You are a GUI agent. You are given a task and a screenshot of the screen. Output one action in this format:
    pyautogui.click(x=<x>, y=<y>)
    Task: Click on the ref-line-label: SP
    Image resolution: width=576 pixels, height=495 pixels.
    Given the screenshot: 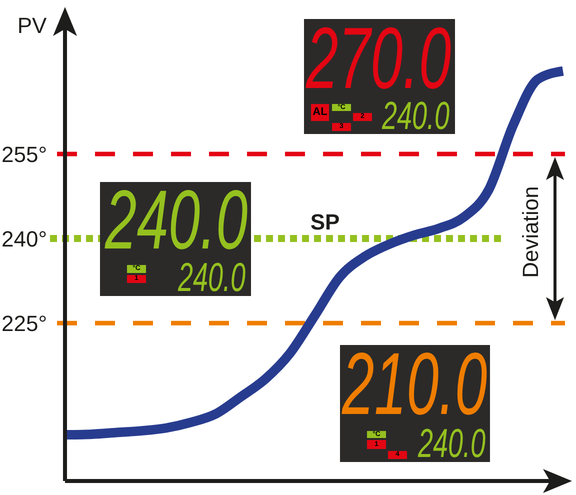 What is the action you would take?
    pyautogui.click(x=325, y=222)
    